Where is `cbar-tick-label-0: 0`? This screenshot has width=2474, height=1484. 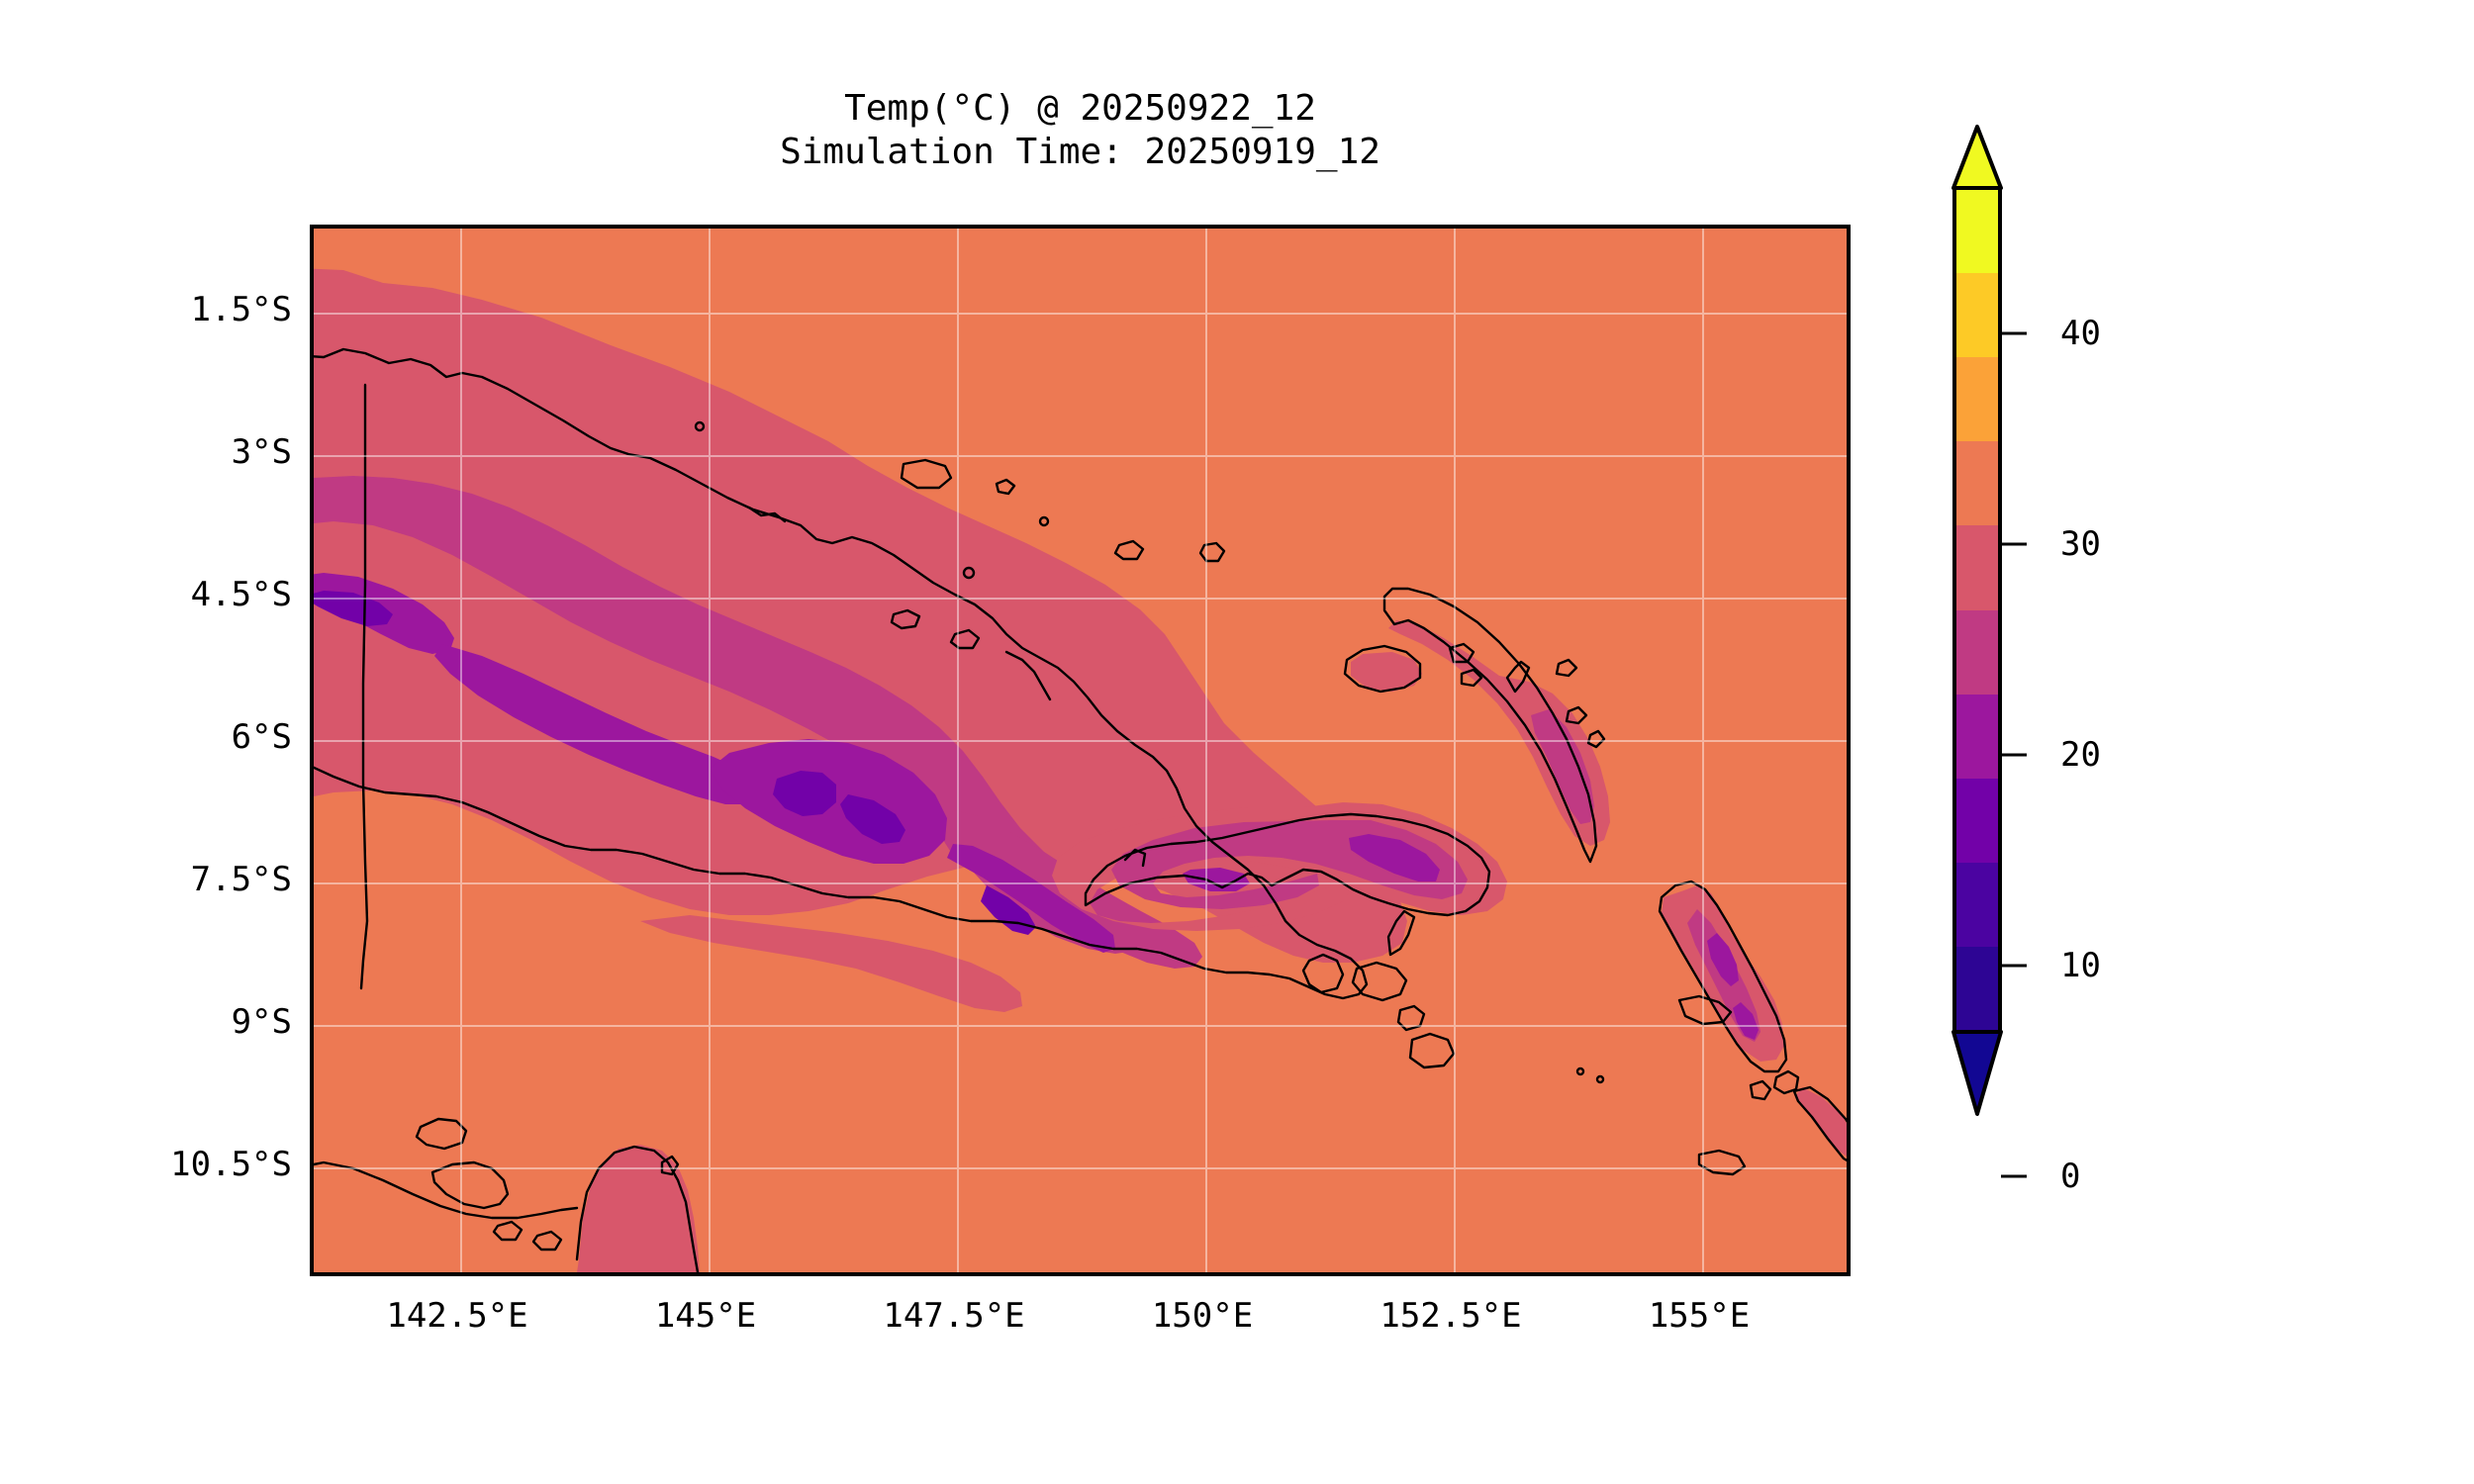
cbar-tick-label-0: 0 is located at coordinates (2071, 1176).